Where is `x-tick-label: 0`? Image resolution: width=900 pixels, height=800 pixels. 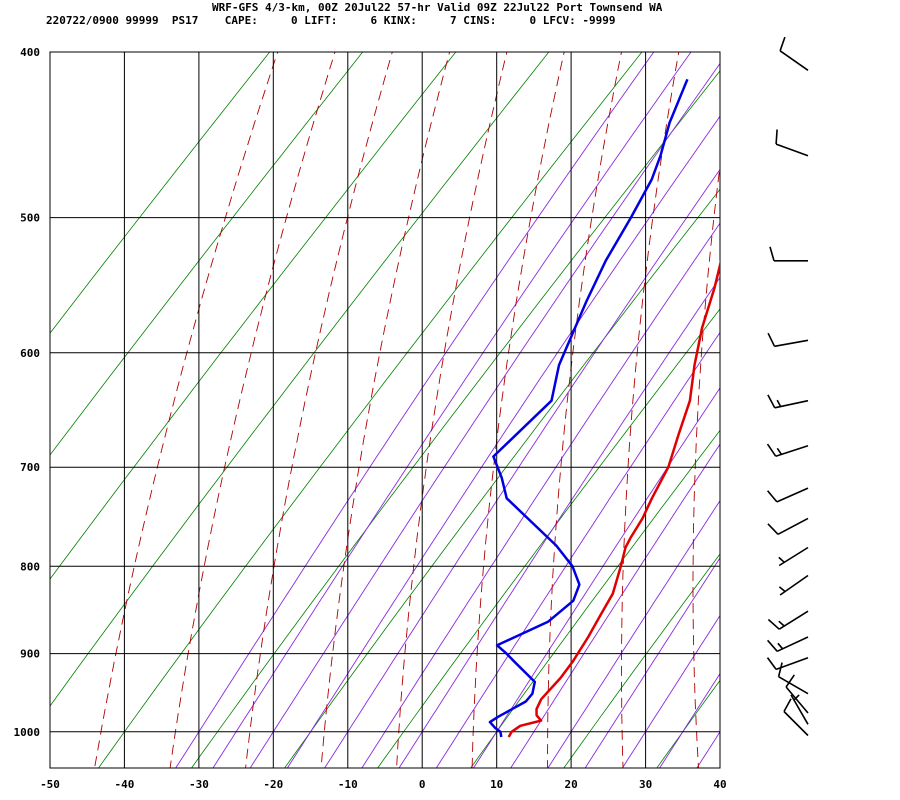
x-tick-label: 0 is located at coordinates (422, 784).